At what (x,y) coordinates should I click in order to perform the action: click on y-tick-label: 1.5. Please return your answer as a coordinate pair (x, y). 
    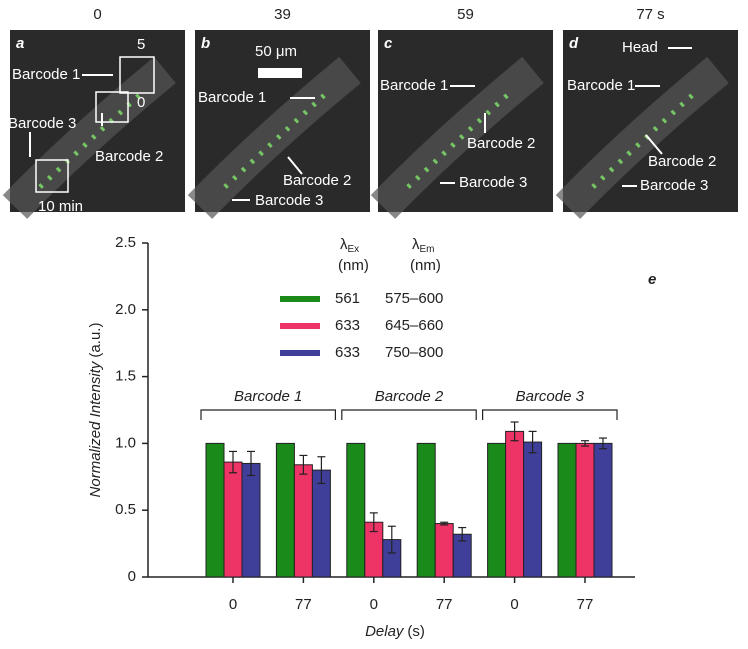
    Looking at the image, I should click on (125, 376).